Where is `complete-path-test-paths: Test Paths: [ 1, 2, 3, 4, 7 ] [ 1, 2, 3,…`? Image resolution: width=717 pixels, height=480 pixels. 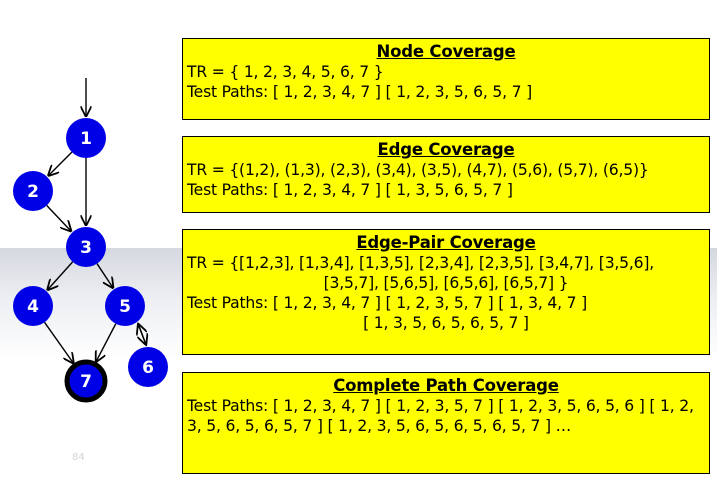
complete-path-test-paths: Test Paths: [ 1, 2, 3, 4, 7 ] [ 1, 2, 3,… is located at coordinates (440, 416).